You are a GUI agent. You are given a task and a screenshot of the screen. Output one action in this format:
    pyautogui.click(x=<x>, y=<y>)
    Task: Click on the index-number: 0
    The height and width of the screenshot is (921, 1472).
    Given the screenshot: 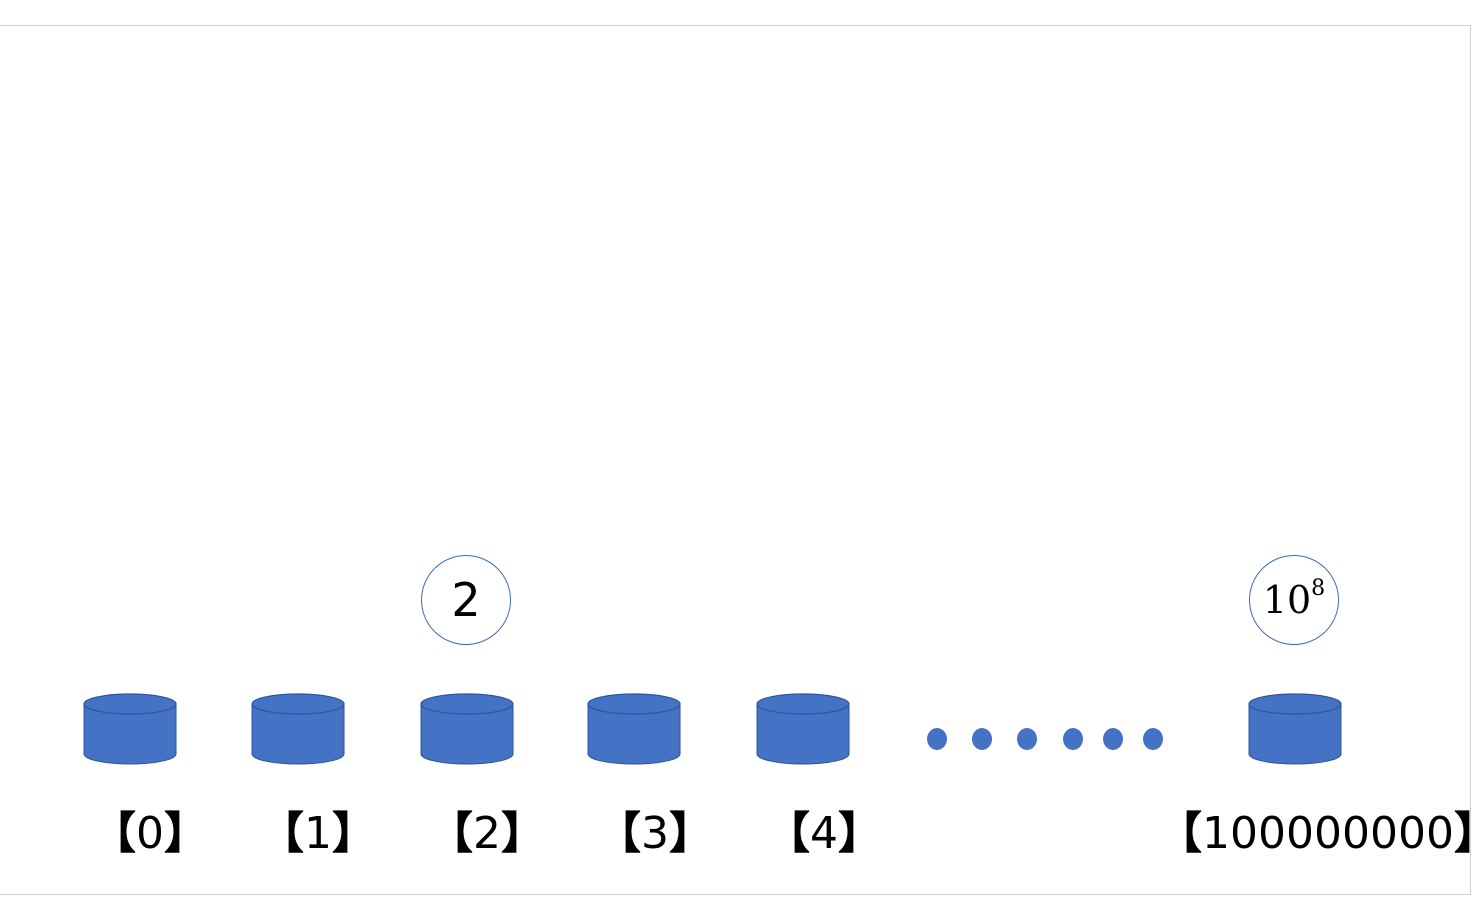 What is the action you would take?
    pyautogui.click(x=150, y=833)
    